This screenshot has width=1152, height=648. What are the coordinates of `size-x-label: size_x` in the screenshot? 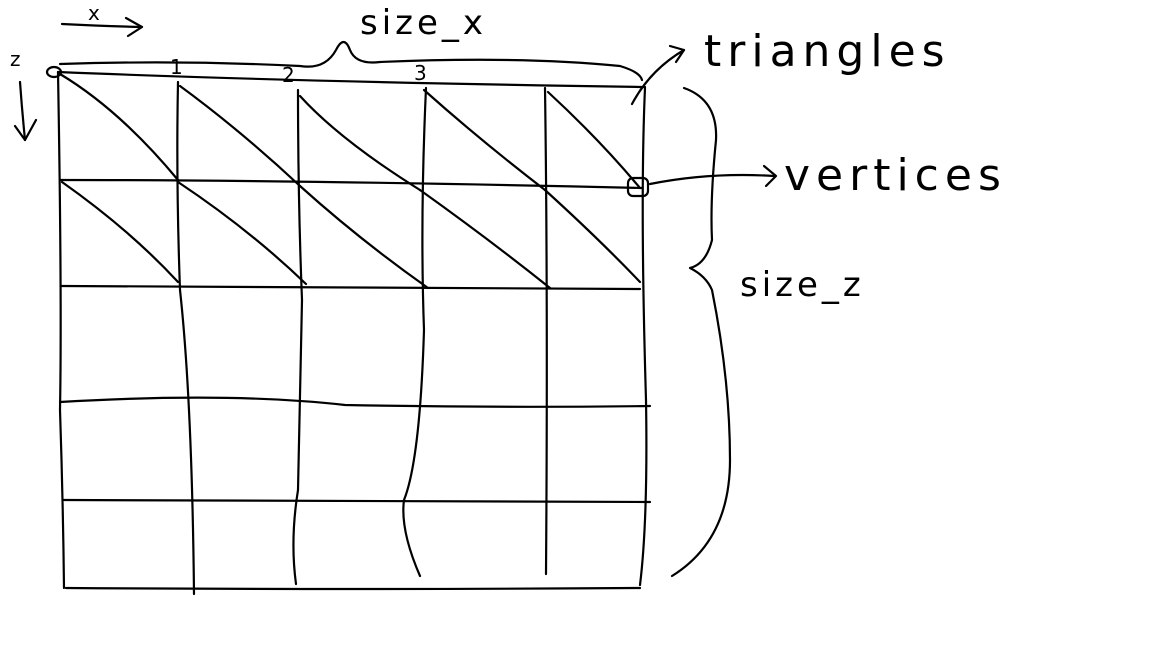 It's located at (423, 23).